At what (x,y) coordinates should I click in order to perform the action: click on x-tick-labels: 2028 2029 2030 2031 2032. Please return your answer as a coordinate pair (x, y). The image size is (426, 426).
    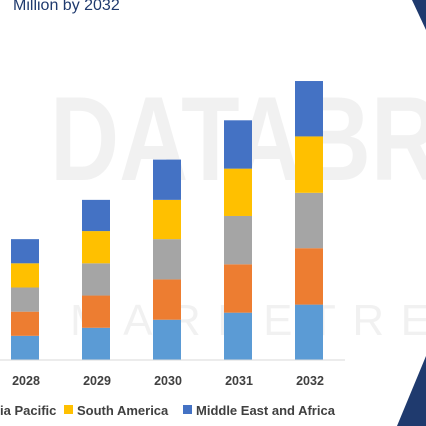
    Looking at the image, I should click on (168, 381).